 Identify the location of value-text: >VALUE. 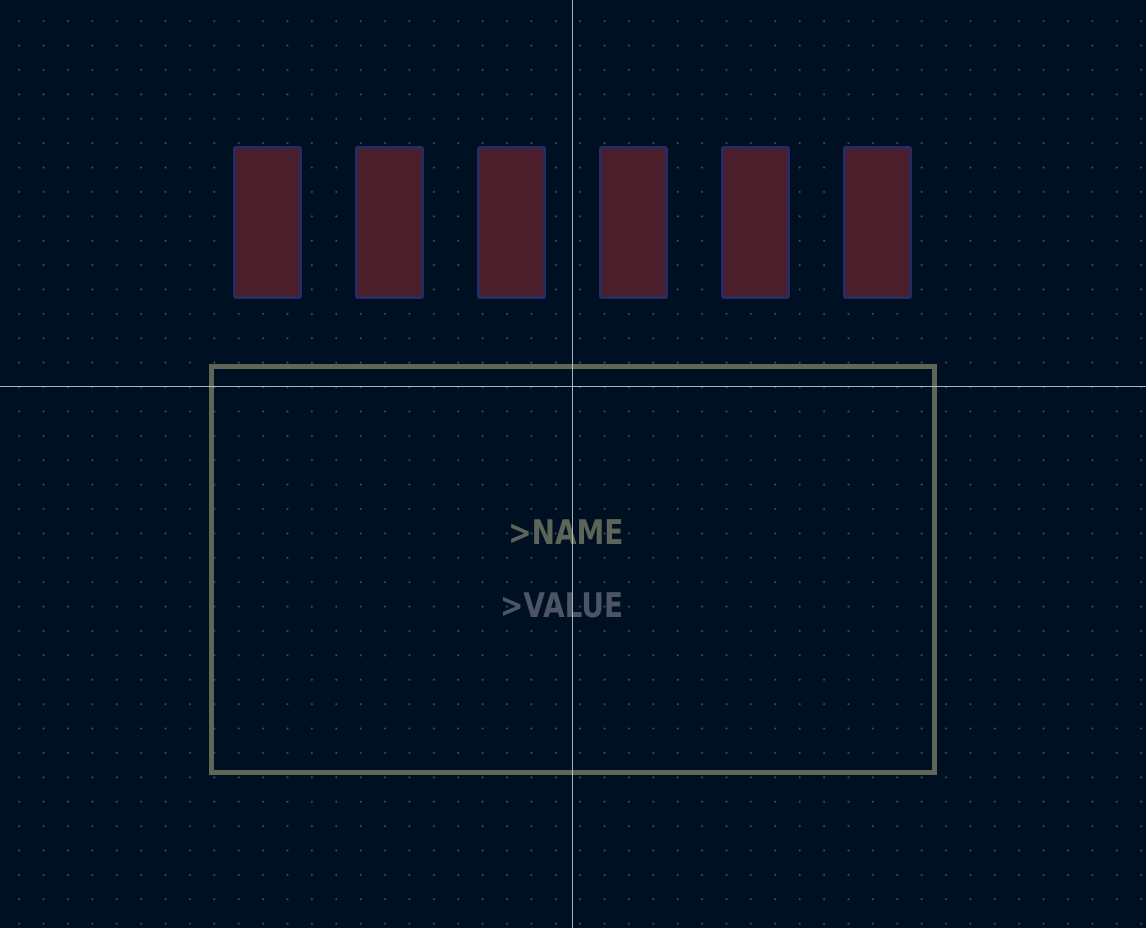
(561, 606).